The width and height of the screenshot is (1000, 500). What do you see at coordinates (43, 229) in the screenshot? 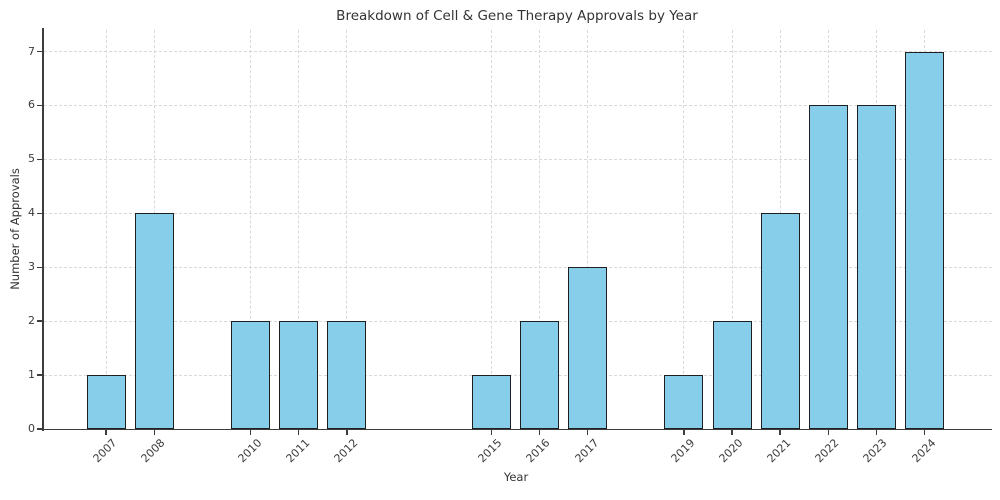
I see `y-axis-spine` at bounding box center [43, 229].